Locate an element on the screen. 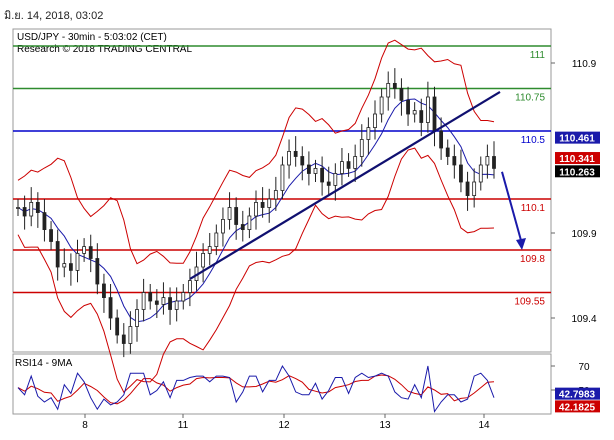 The height and width of the screenshot is (440, 614). level-label-1: 110.75 is located at coordinates (530, 98).